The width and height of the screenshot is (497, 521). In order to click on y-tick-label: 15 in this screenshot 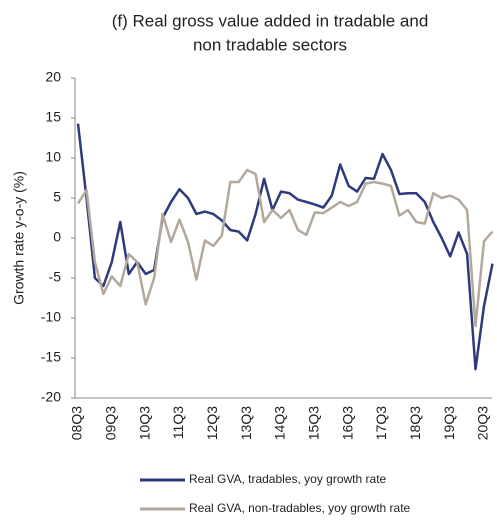, I will do `click(53, 117)`.